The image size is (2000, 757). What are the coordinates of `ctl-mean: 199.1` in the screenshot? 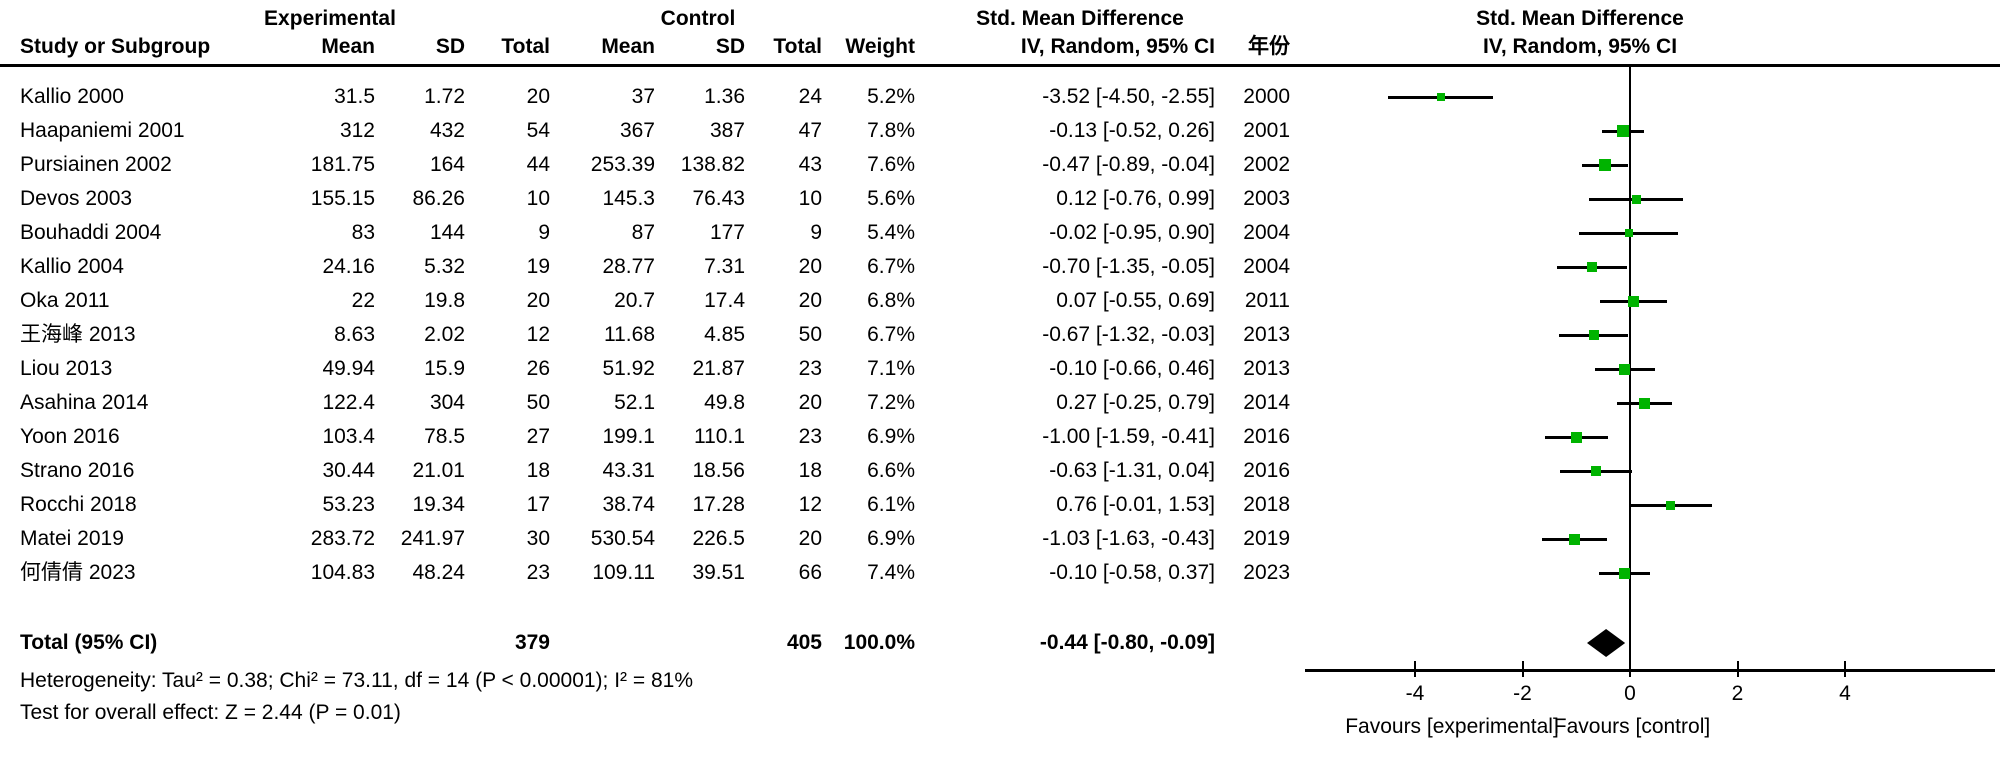 It's located at (628, 436).